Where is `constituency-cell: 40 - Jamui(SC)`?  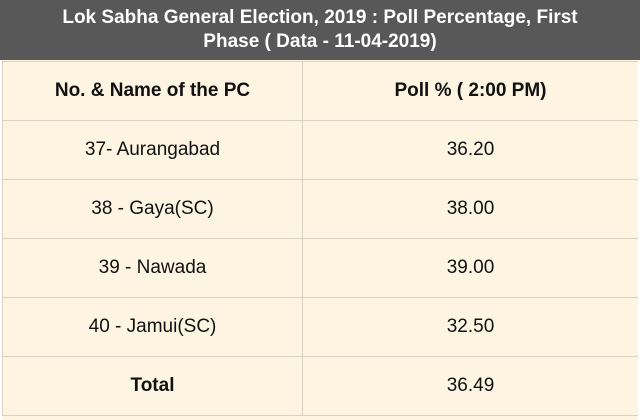 constituency-cell: 40 - Jamui(SC) is located at coordinates (152, 327).